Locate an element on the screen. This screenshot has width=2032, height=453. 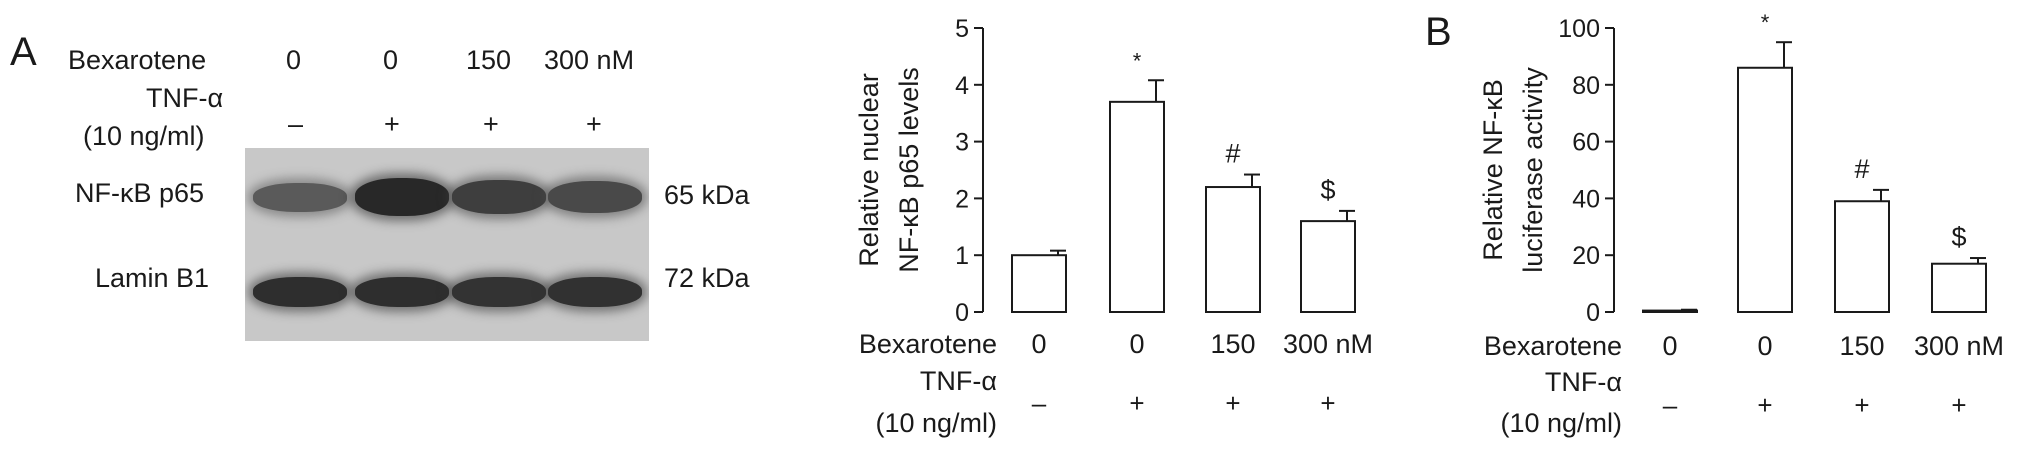
y-tick-label: 3 is located at coordinates (962, 143).